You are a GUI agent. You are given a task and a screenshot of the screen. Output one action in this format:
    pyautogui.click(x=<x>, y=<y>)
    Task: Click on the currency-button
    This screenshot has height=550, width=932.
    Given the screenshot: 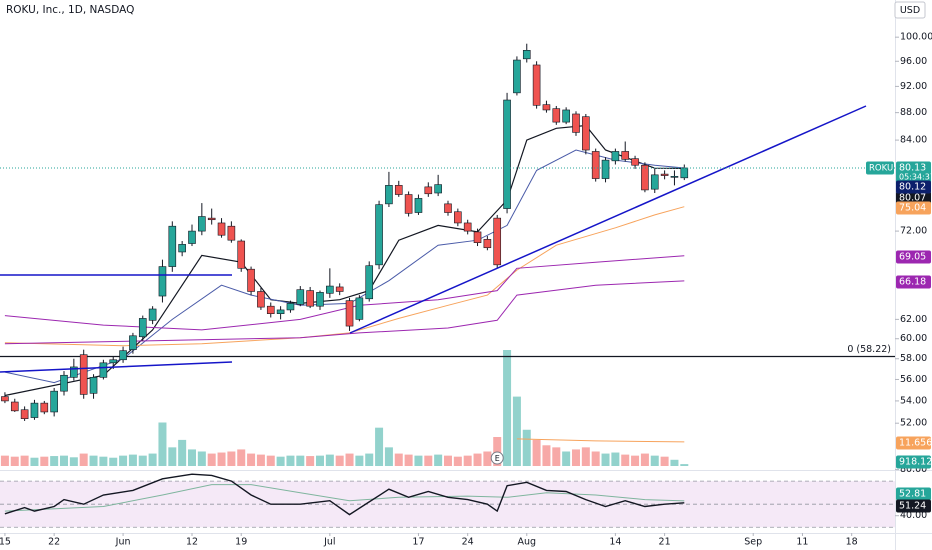 What is the action you would take?
    pyautogui.click(x=910, y=10)
    